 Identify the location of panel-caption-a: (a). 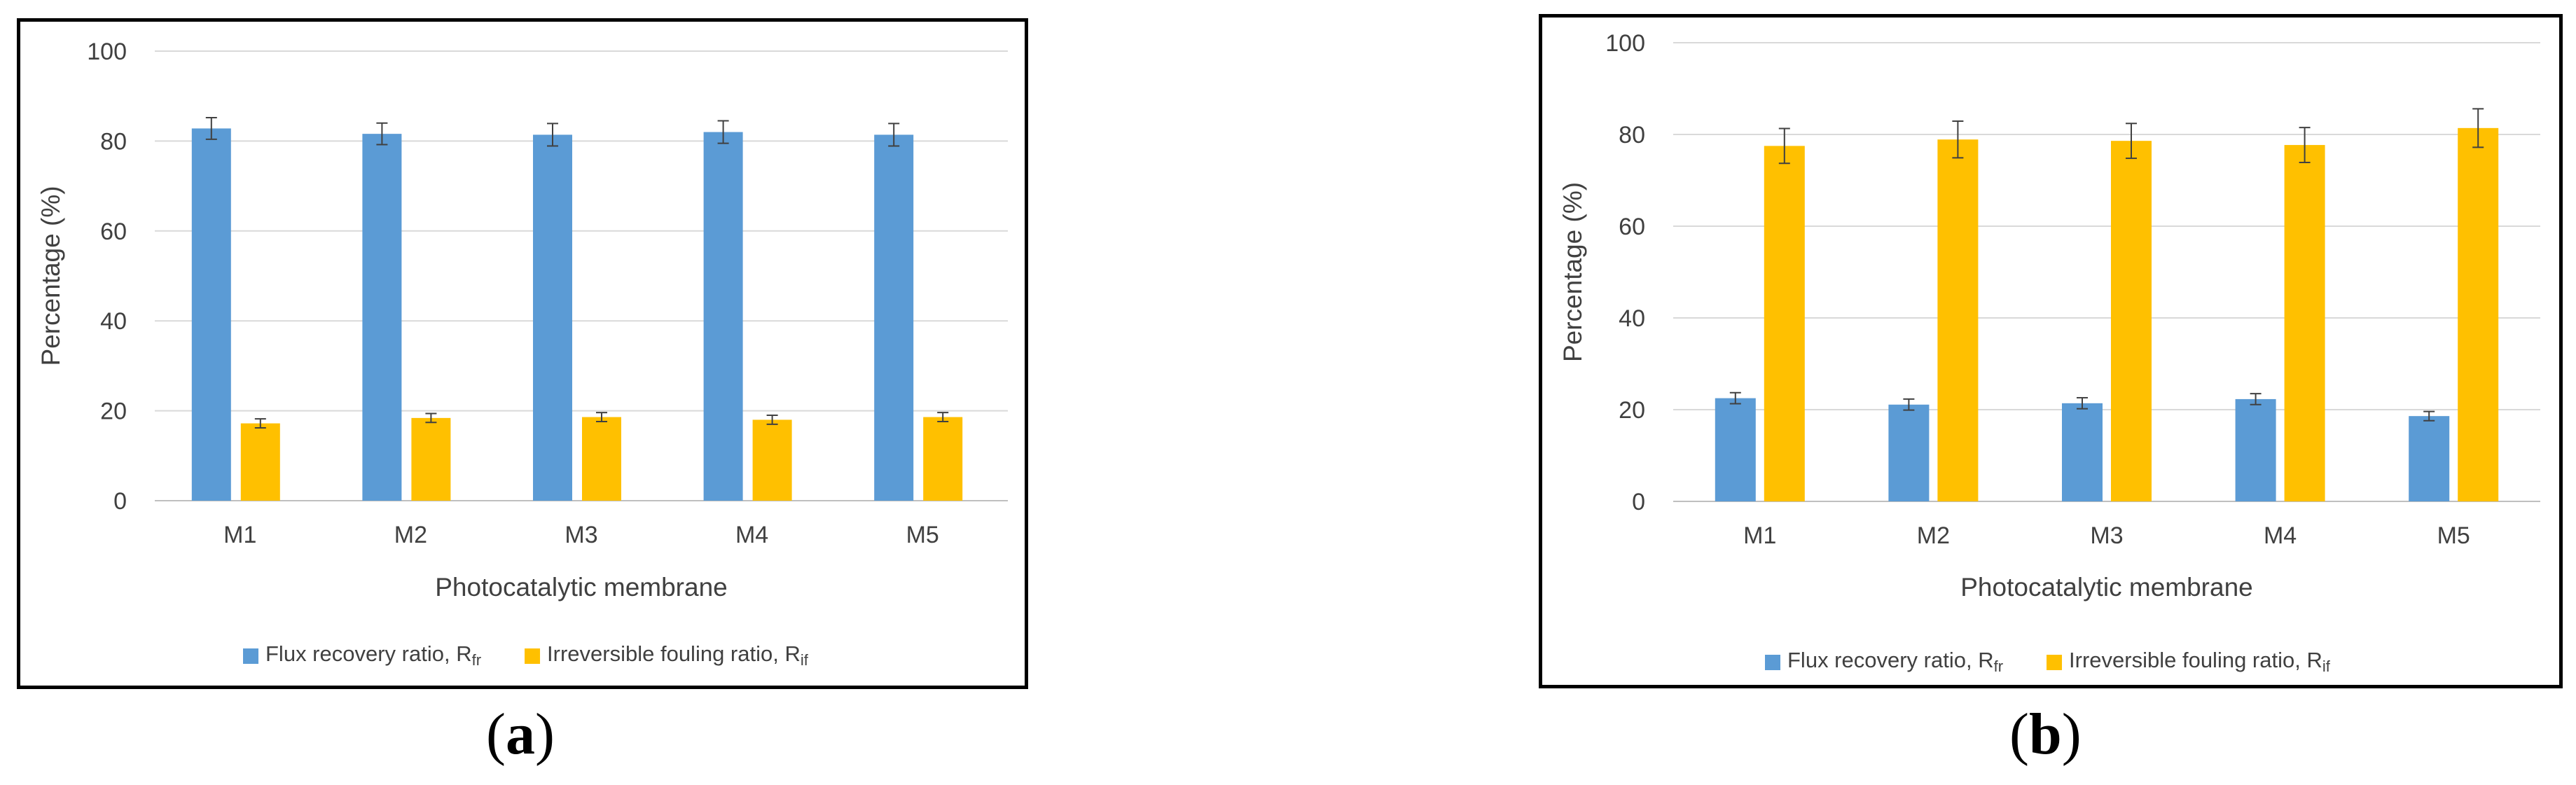
(521, 734).